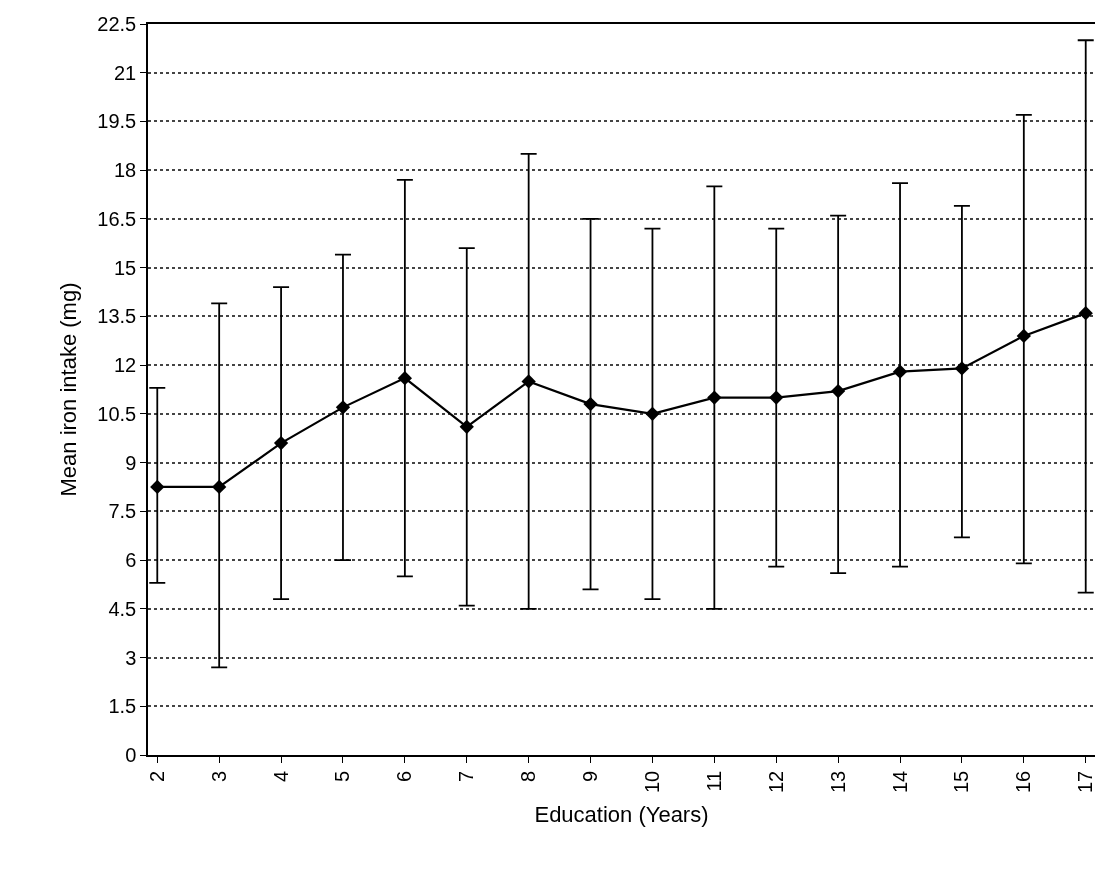 Image resolution: width=1109 pixels, height=870 pixels. I want to click on x-axis-title: Education (Years), so click(621, 815).